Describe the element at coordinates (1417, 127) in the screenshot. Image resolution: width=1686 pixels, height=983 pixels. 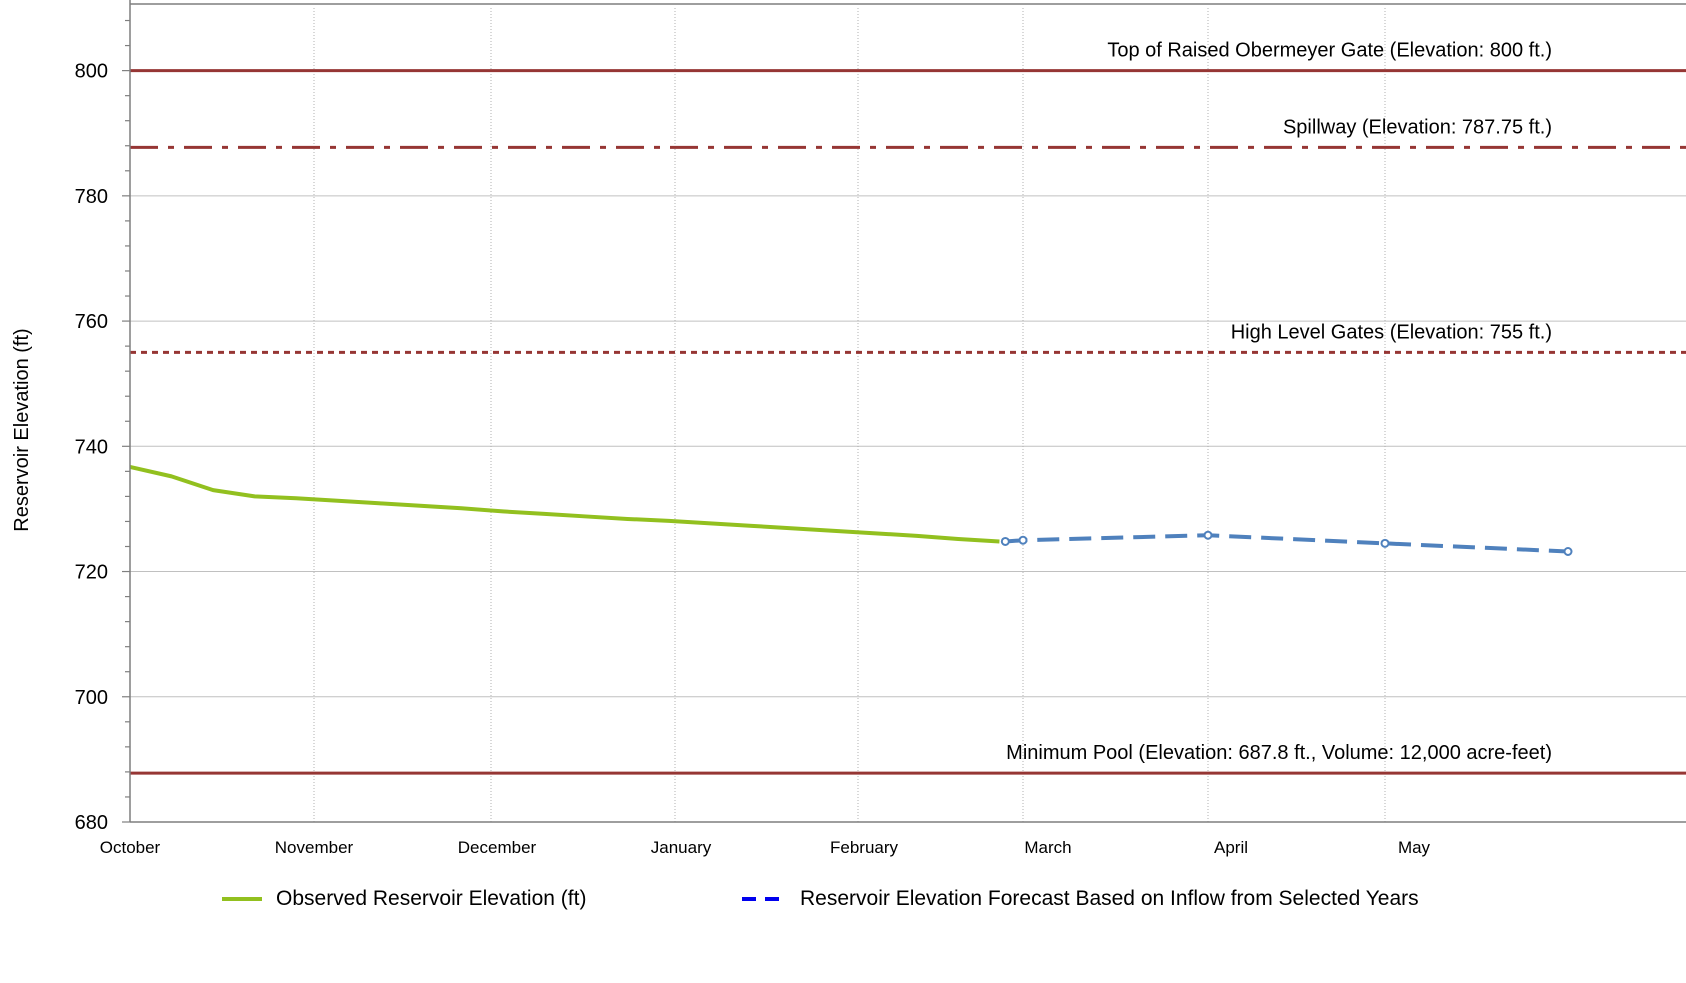
I see `reference-line-label: Spillway (Elevation: 787.75 ft.)` at that location.